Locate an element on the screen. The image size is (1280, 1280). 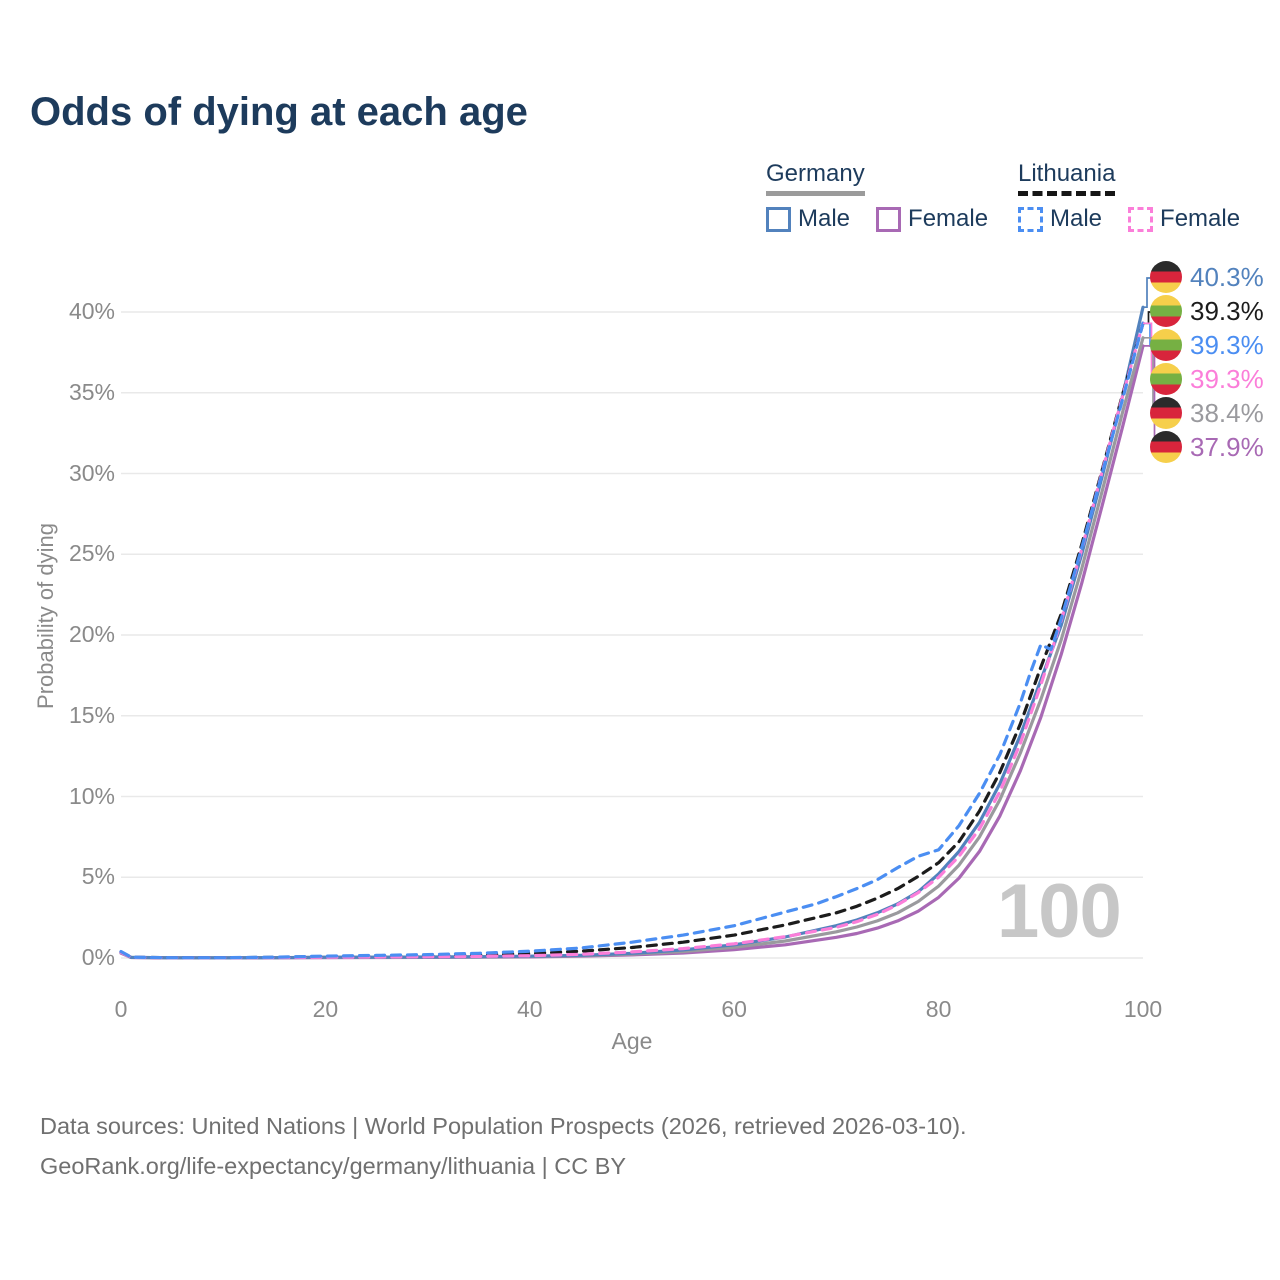
y-axis-title: Probability of dying is located at coordinates (45, 616).